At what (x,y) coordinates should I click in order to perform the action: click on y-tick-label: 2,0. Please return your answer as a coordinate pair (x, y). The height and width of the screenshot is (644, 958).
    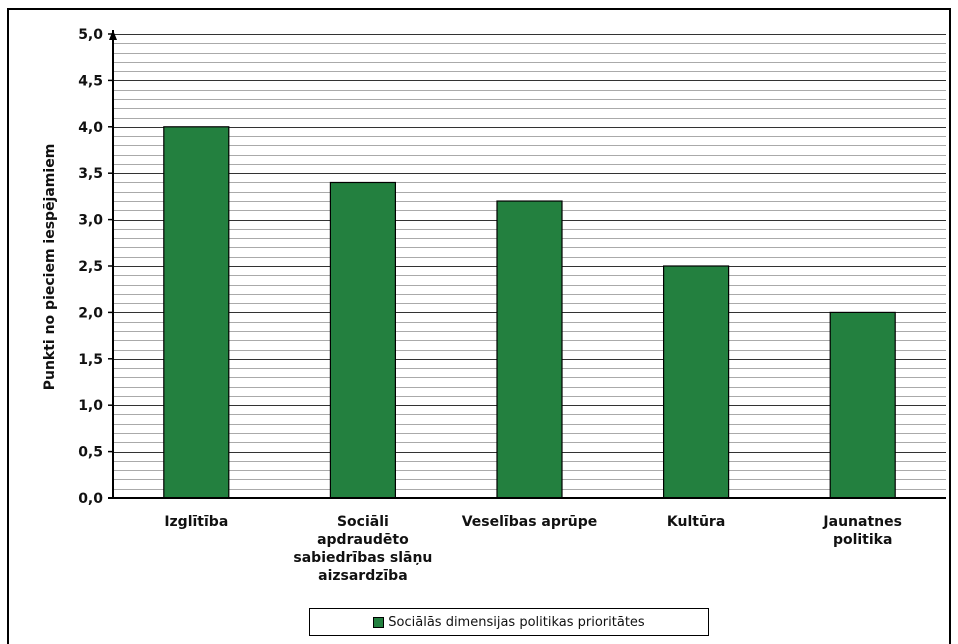
    Looking at the image, I should click on (90, 313).